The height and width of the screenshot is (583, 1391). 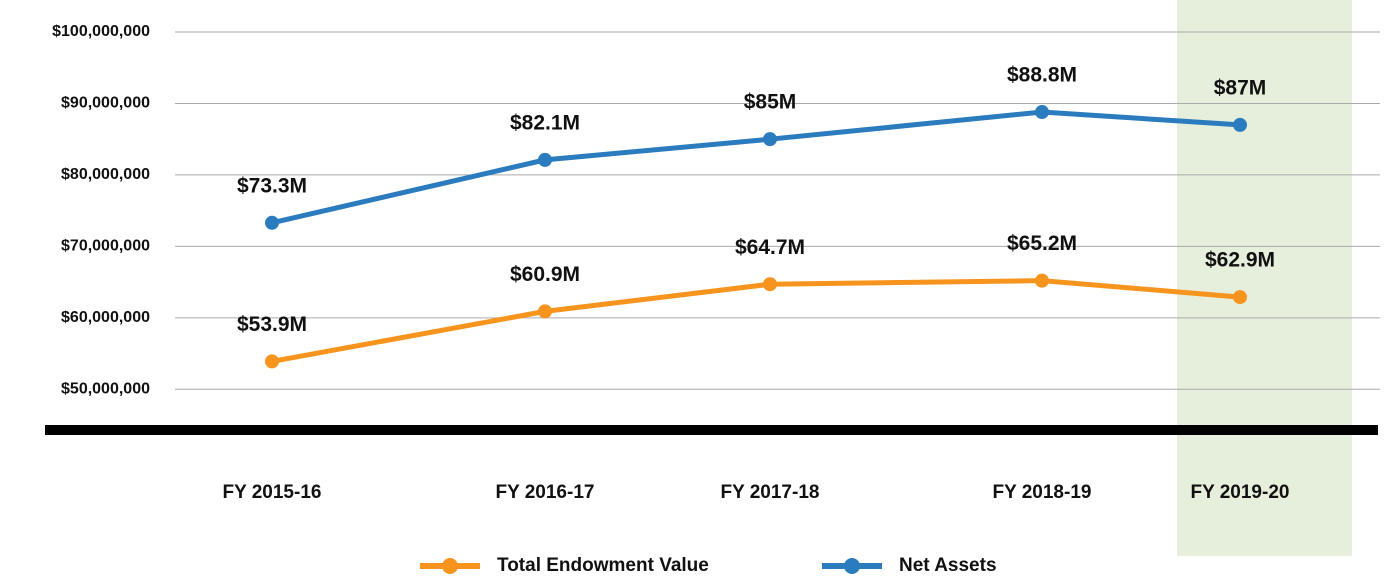 I want to click on legend-label: Total Endowment Value, so click(x=603, y=565).